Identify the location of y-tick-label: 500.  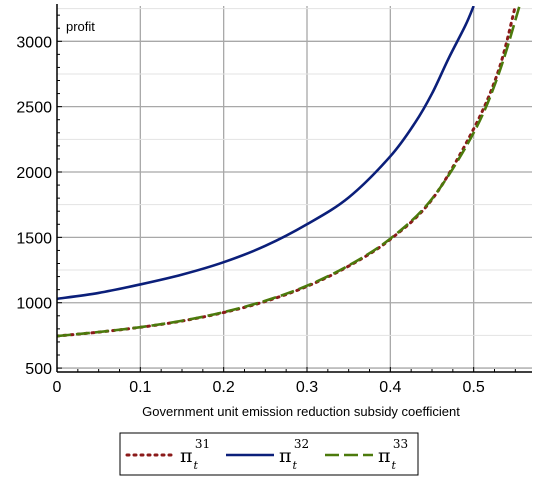
(38, 369).